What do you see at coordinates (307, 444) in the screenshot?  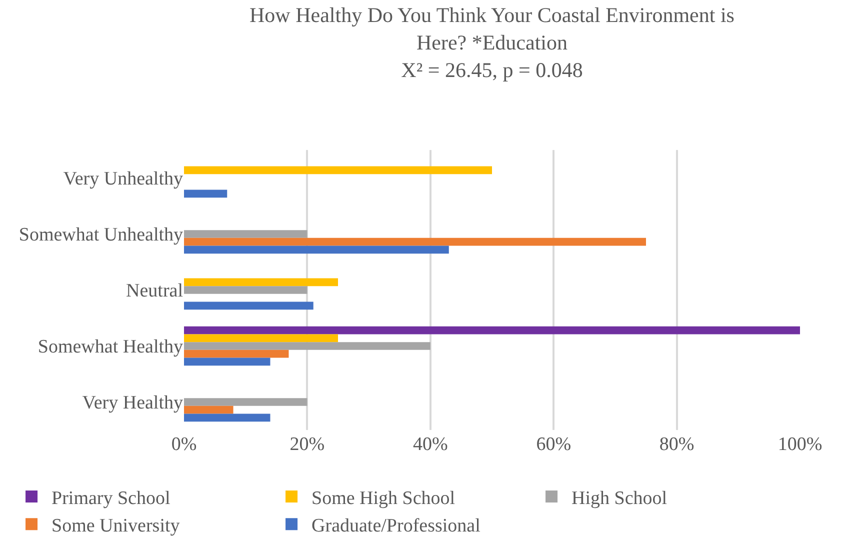 I see `x-tick-label: 20%` at bounding box center [307, 444].